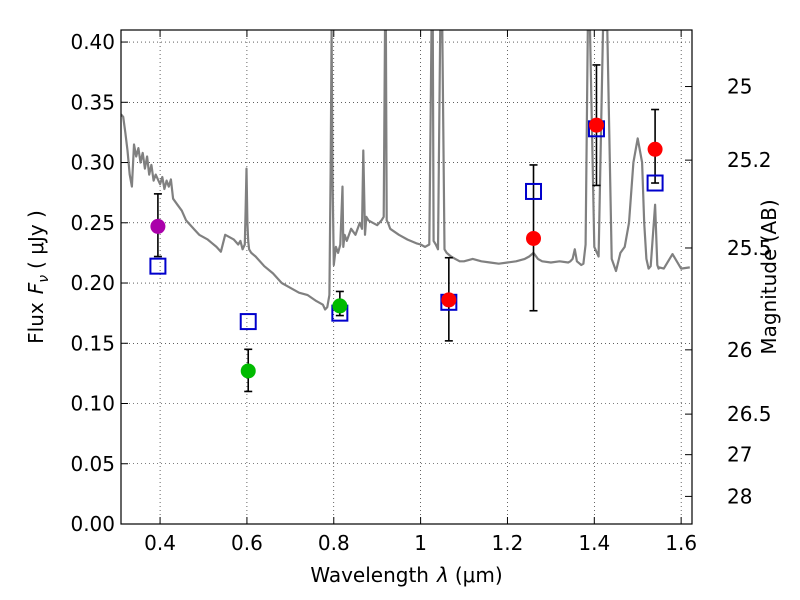  What do you see at coordinates (508, 543) in the screenshot?
I see `x-tick-label: 1.2` at bounding box center [508, 543].